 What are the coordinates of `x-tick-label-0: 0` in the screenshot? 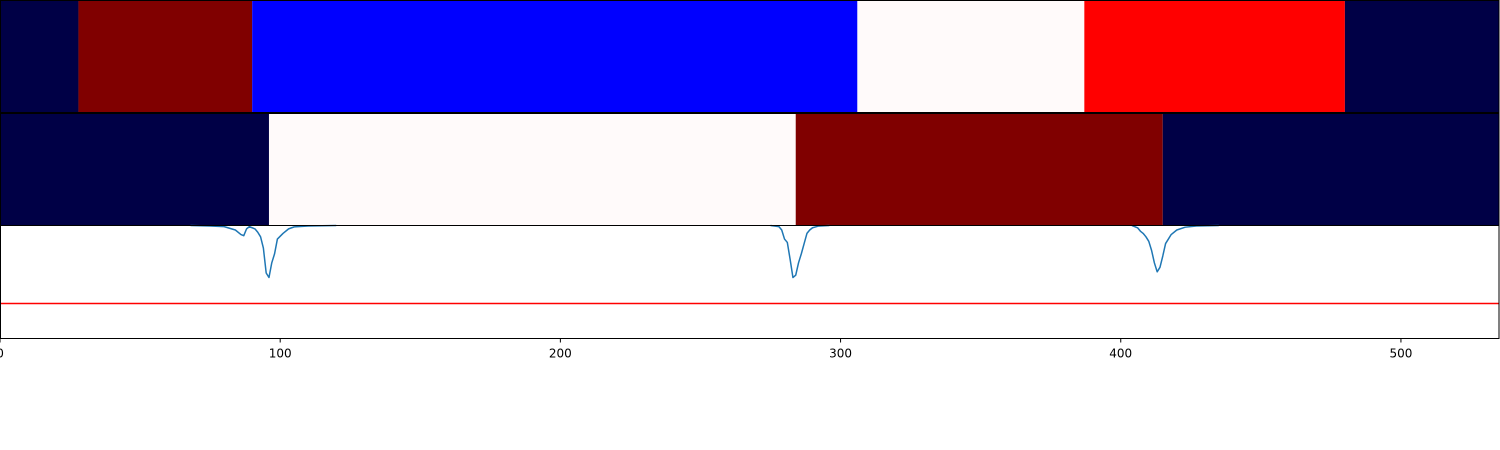 It's located at (2, 354).